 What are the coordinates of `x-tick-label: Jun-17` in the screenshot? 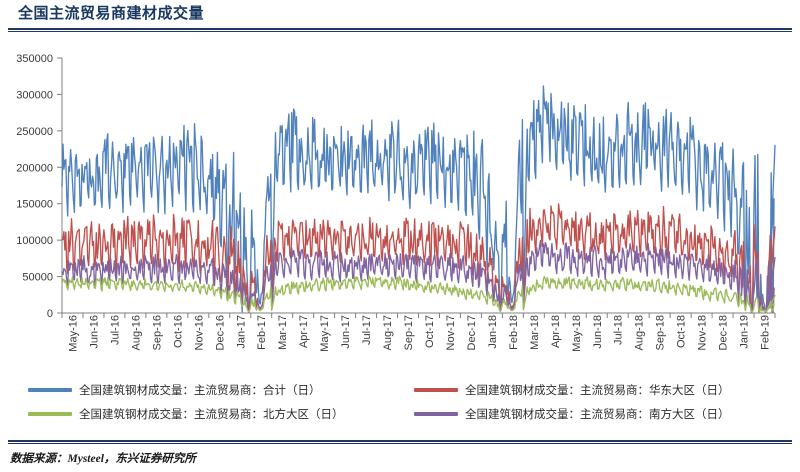 It's located at (346, 332).